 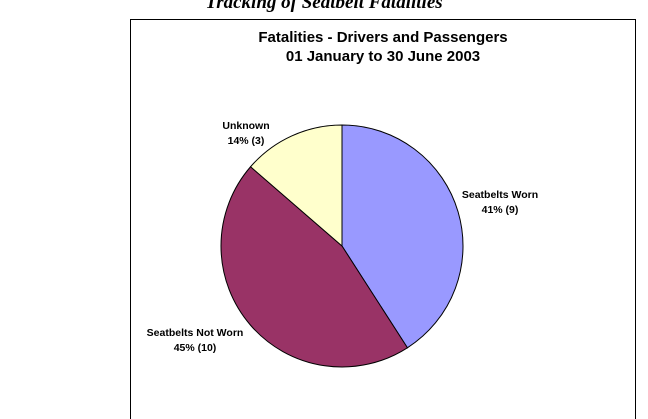 What do you see at coordinates (402, 236) in the screenshot?
I see `pie-slice-seatbelts-worn` at bounding box center [402, 236].